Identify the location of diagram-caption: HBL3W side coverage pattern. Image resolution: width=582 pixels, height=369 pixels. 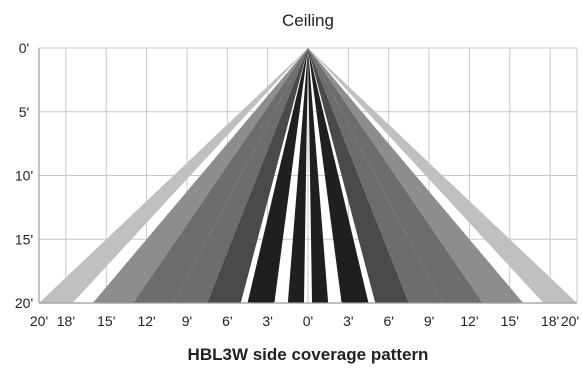
(308, 354).